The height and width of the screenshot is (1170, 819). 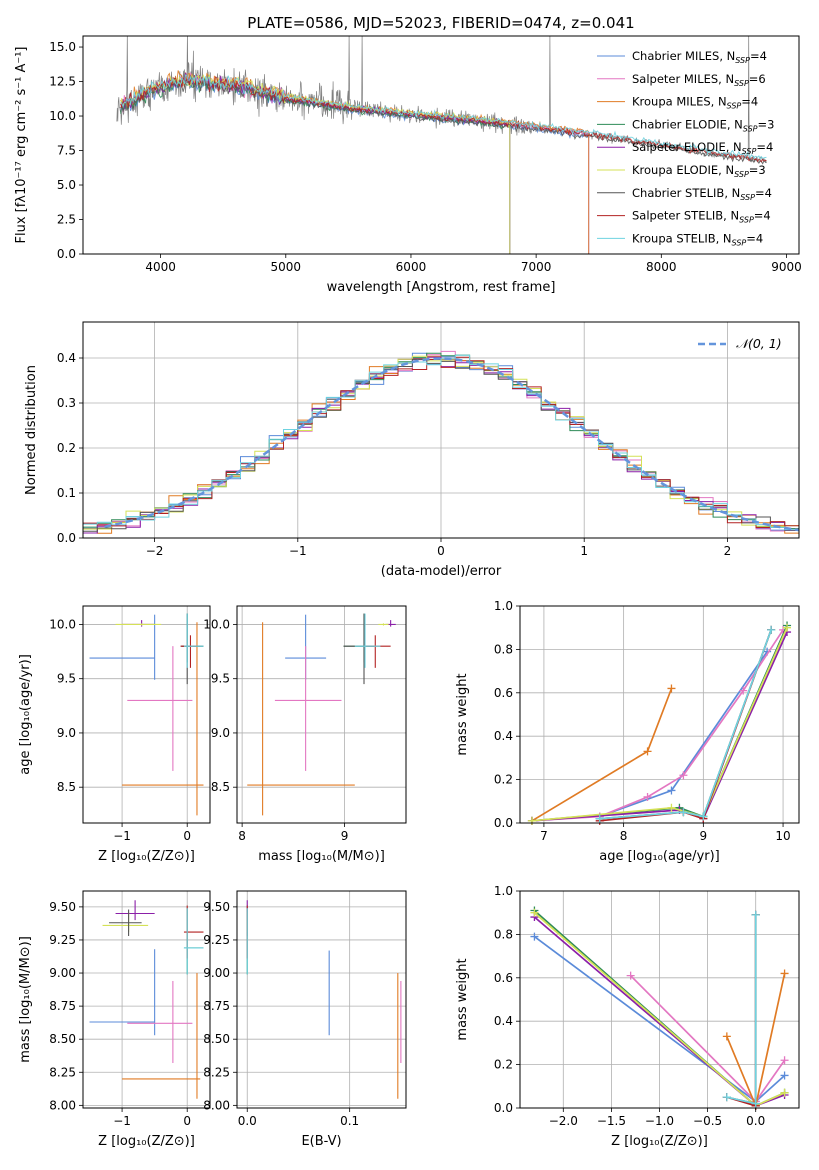 I want to click on y-tick-label: 7.5, so click(x=66, y=151).